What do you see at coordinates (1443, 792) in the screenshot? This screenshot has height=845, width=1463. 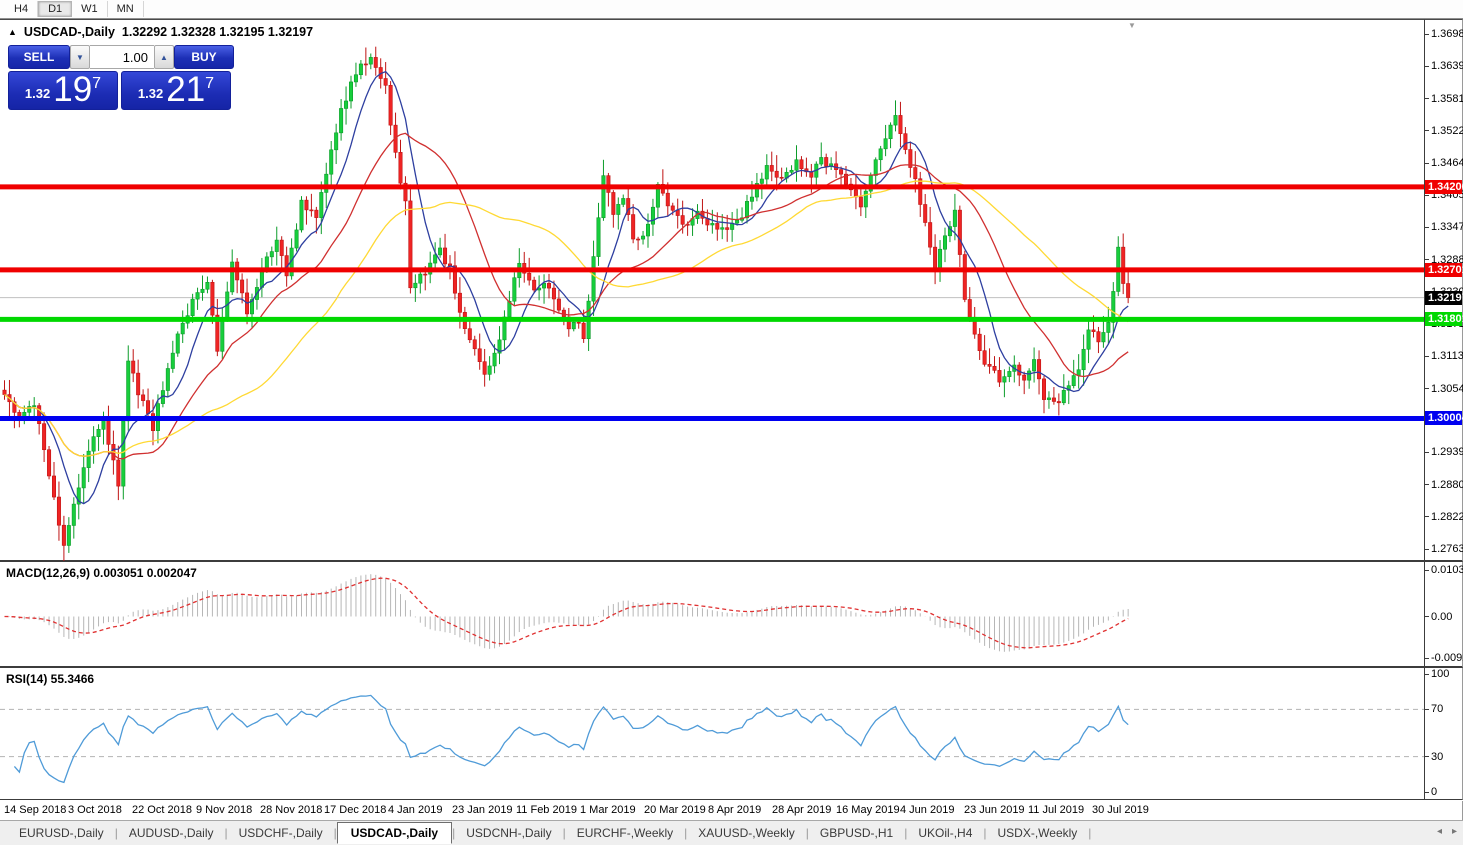 I see `rsi-tick: 0` at bounding box center [1443, 792].